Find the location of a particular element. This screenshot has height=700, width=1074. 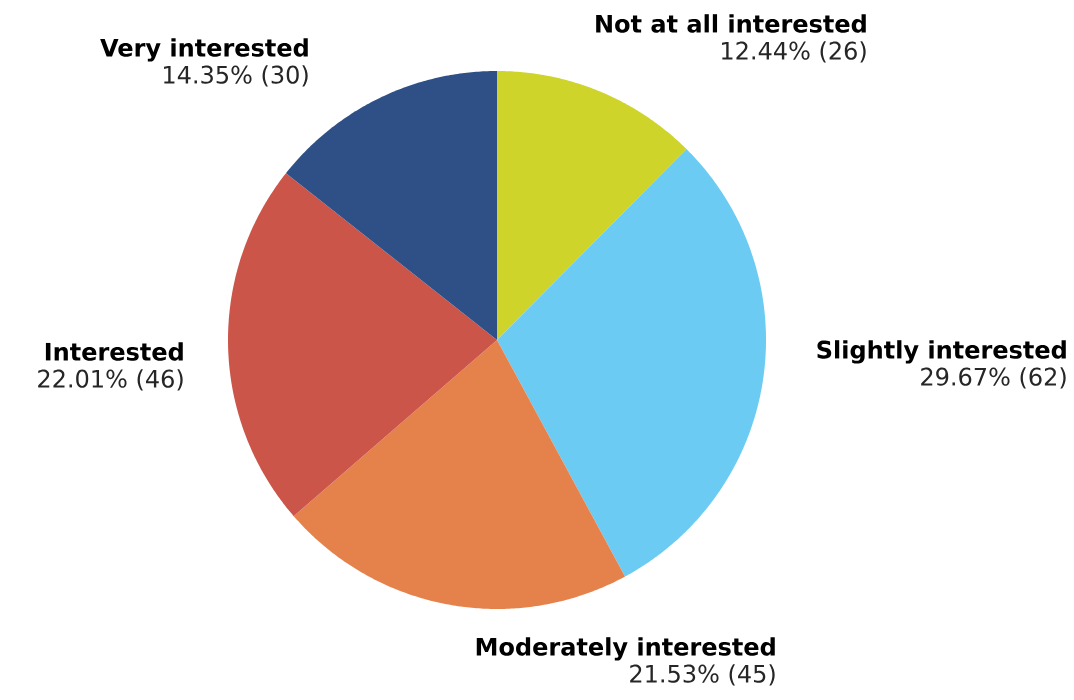

data-label: 21.53% (45) is located at coordinates (702, 675).